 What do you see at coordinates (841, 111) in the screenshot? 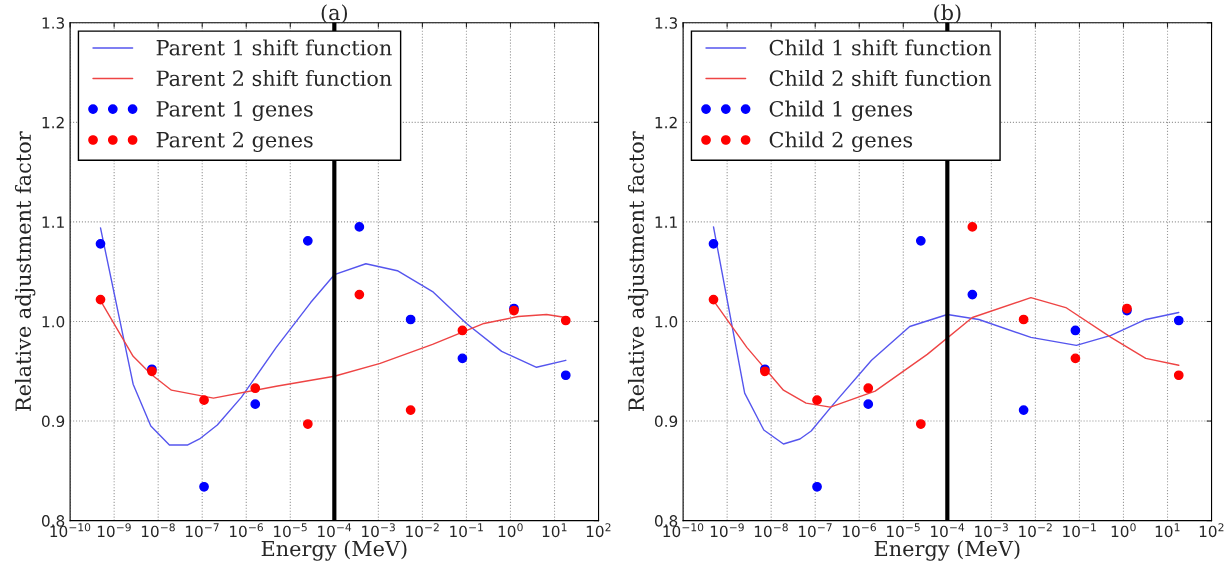
I see `legend-label: Child 1 genes` at bounding box center [841, 111].